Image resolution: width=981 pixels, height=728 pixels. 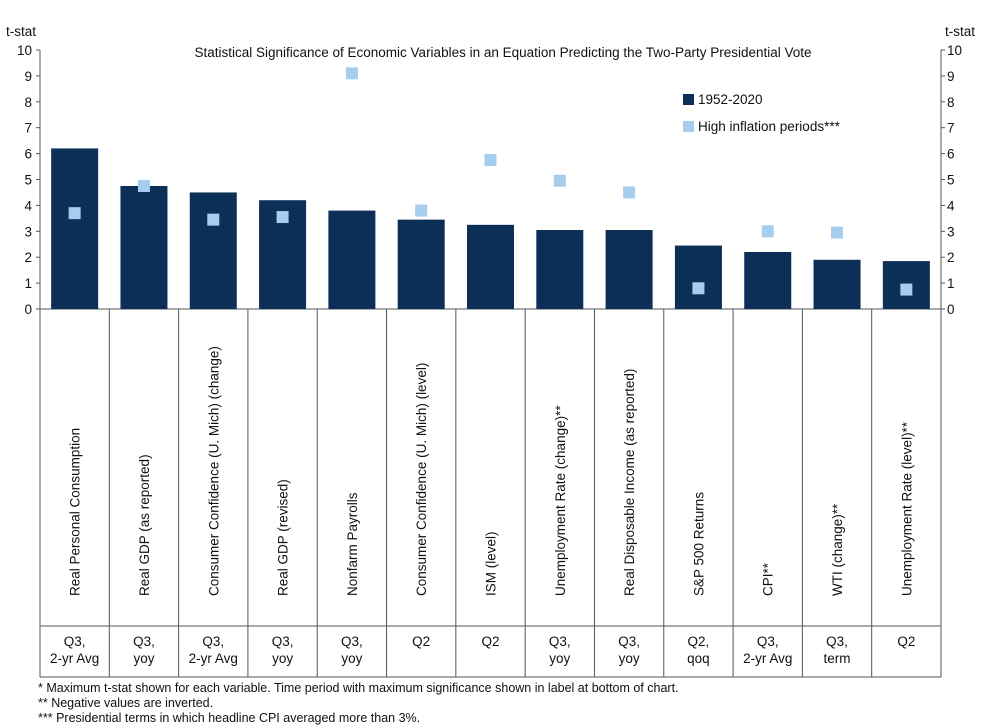 I want to click on y-tick-label-right: 9, so click(x=951, y=76).